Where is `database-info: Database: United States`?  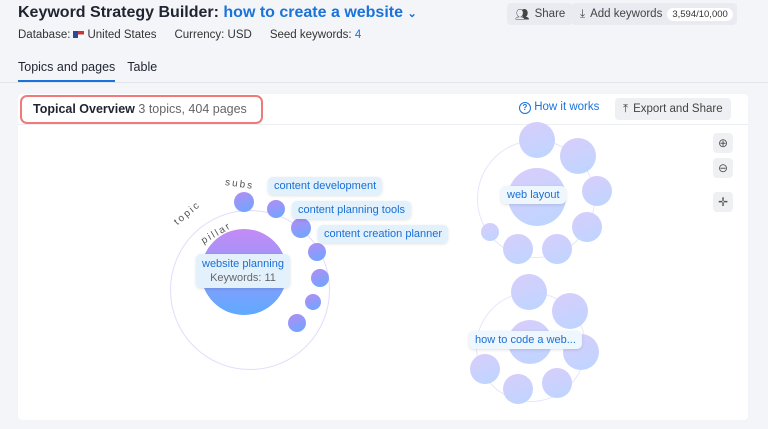
database-info: Database: United States is located at coordinates (87, 35).